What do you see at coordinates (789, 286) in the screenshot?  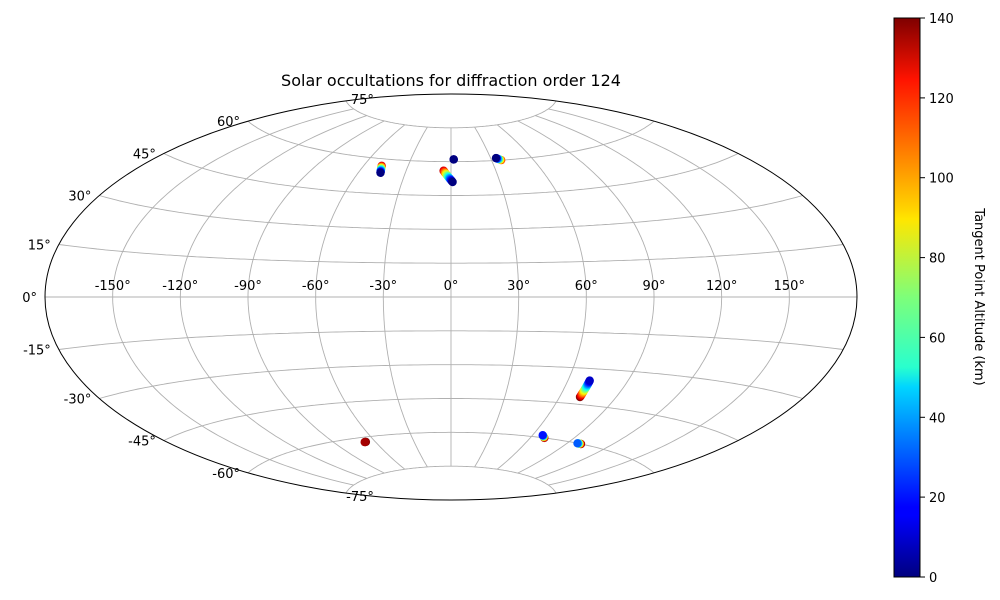 I see `longitude-tick-label: 150°` at bounding box center [789, 286].